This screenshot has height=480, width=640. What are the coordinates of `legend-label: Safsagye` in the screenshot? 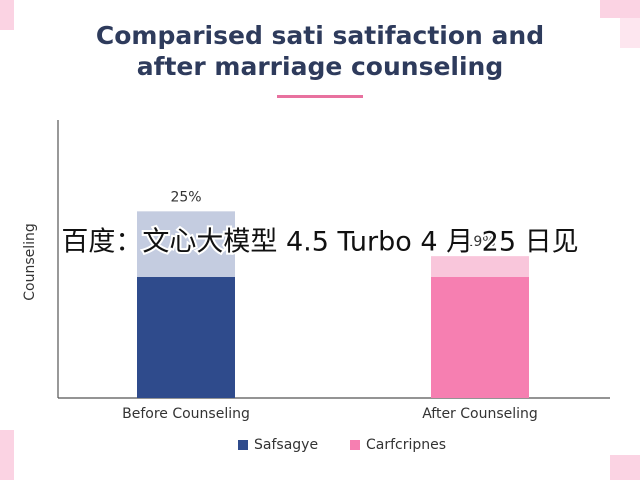 It's located at (286, 445).